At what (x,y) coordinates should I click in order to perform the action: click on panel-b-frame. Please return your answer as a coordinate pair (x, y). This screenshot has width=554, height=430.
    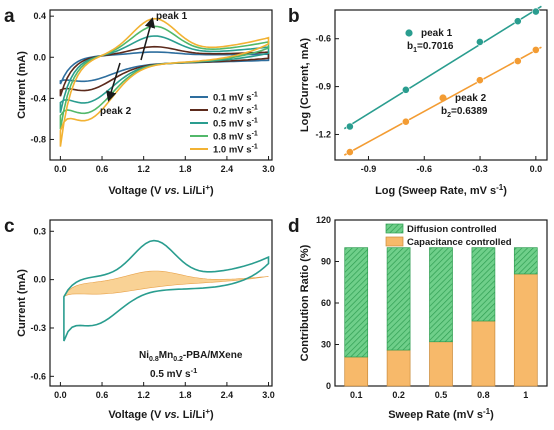
    Looking at the image, I should click on (441, 85).